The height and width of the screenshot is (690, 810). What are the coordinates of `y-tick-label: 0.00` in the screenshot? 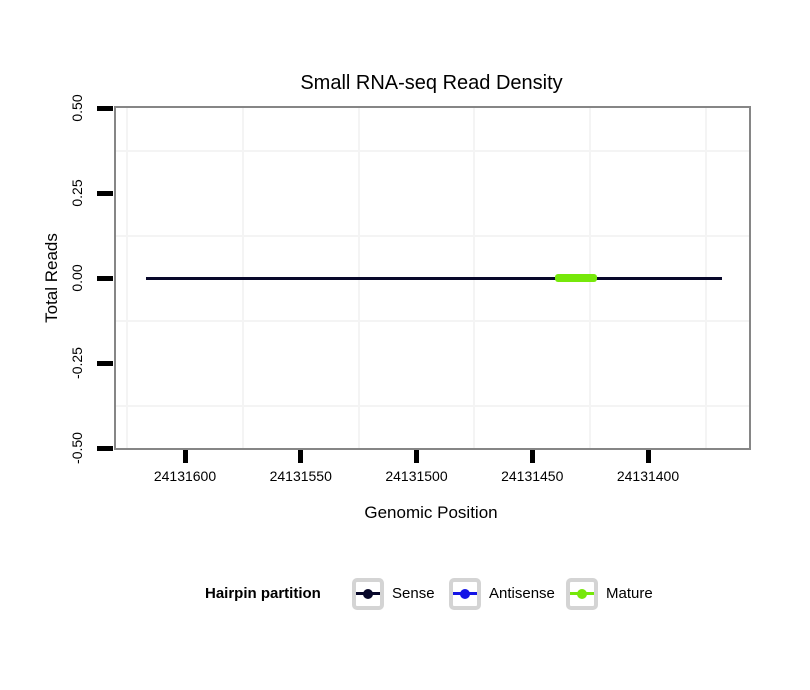 It's located at (77, 278).